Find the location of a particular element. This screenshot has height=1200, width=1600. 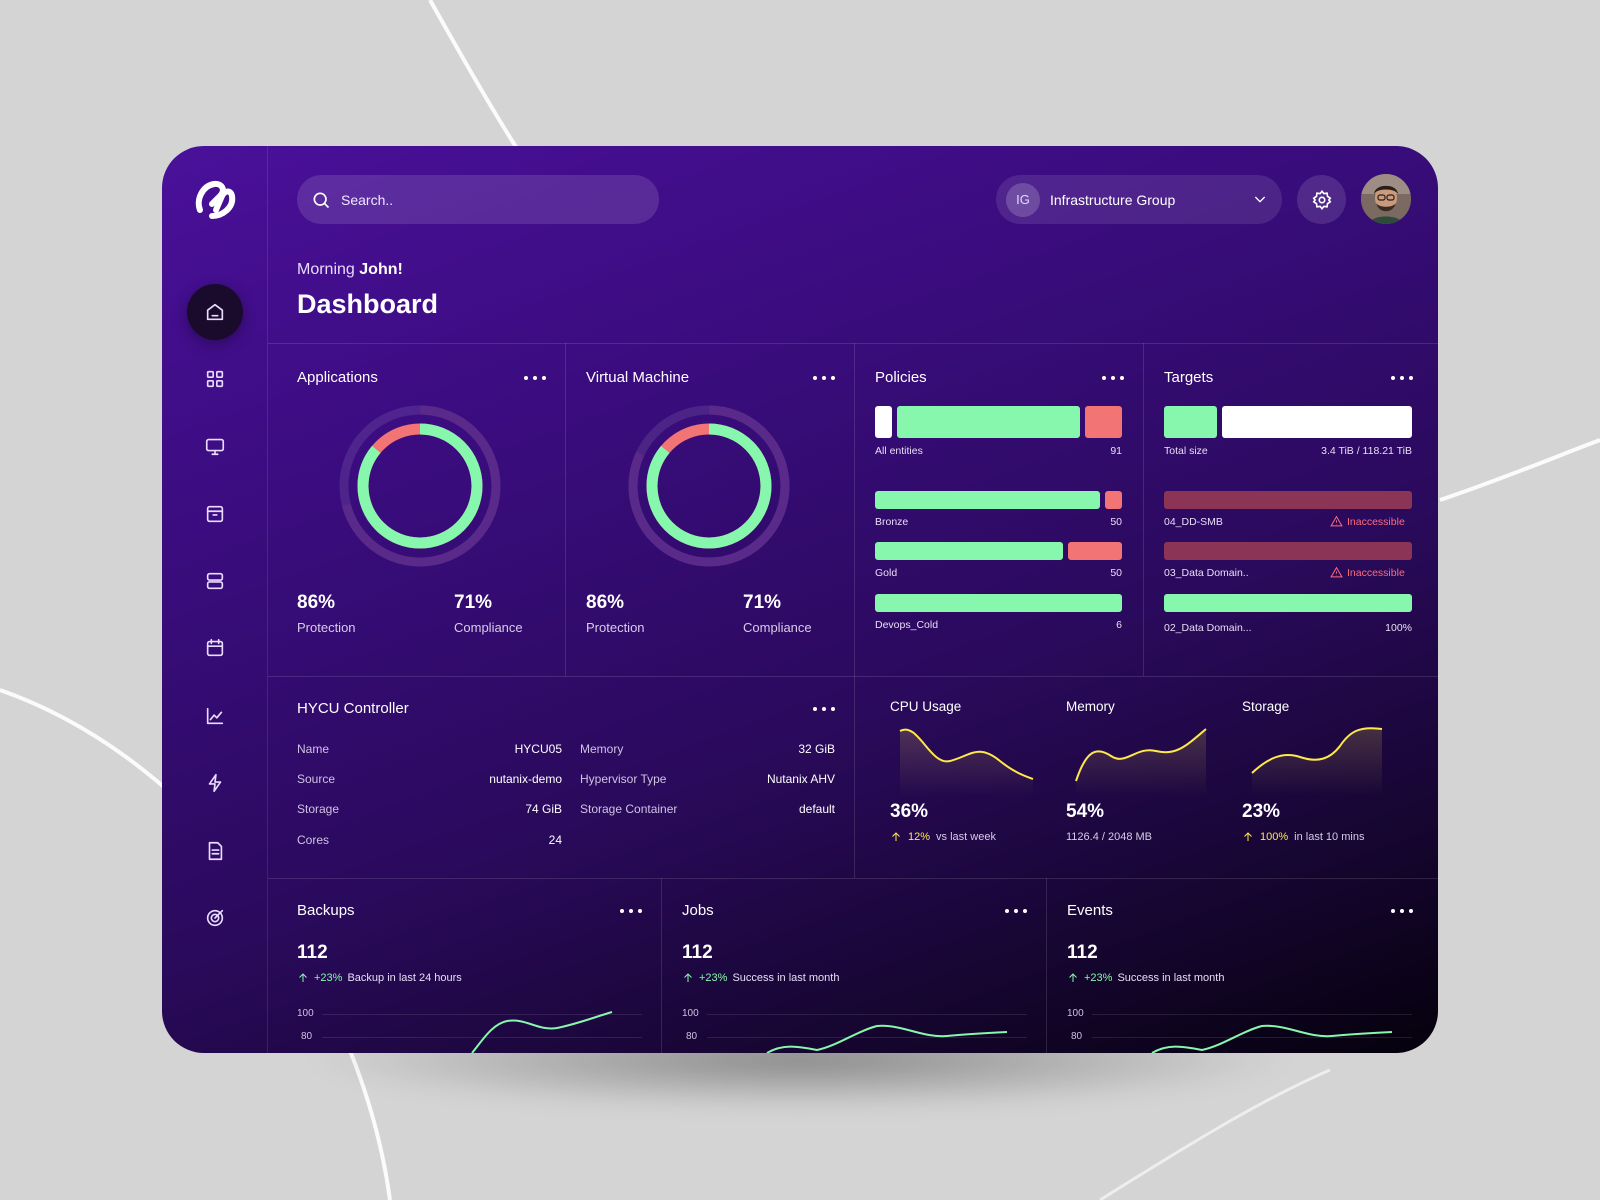

target-label: Total size is located at coordinates (1186, 451).